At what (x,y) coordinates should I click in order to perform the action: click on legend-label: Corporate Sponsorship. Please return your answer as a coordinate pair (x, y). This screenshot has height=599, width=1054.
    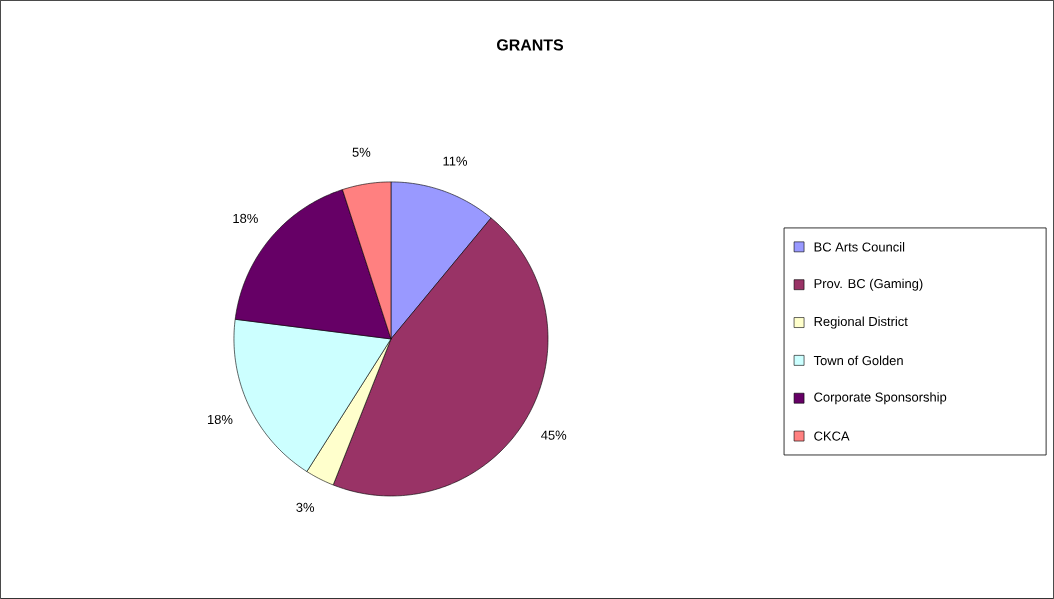
    Looking at the image, I should click on (880, 398).